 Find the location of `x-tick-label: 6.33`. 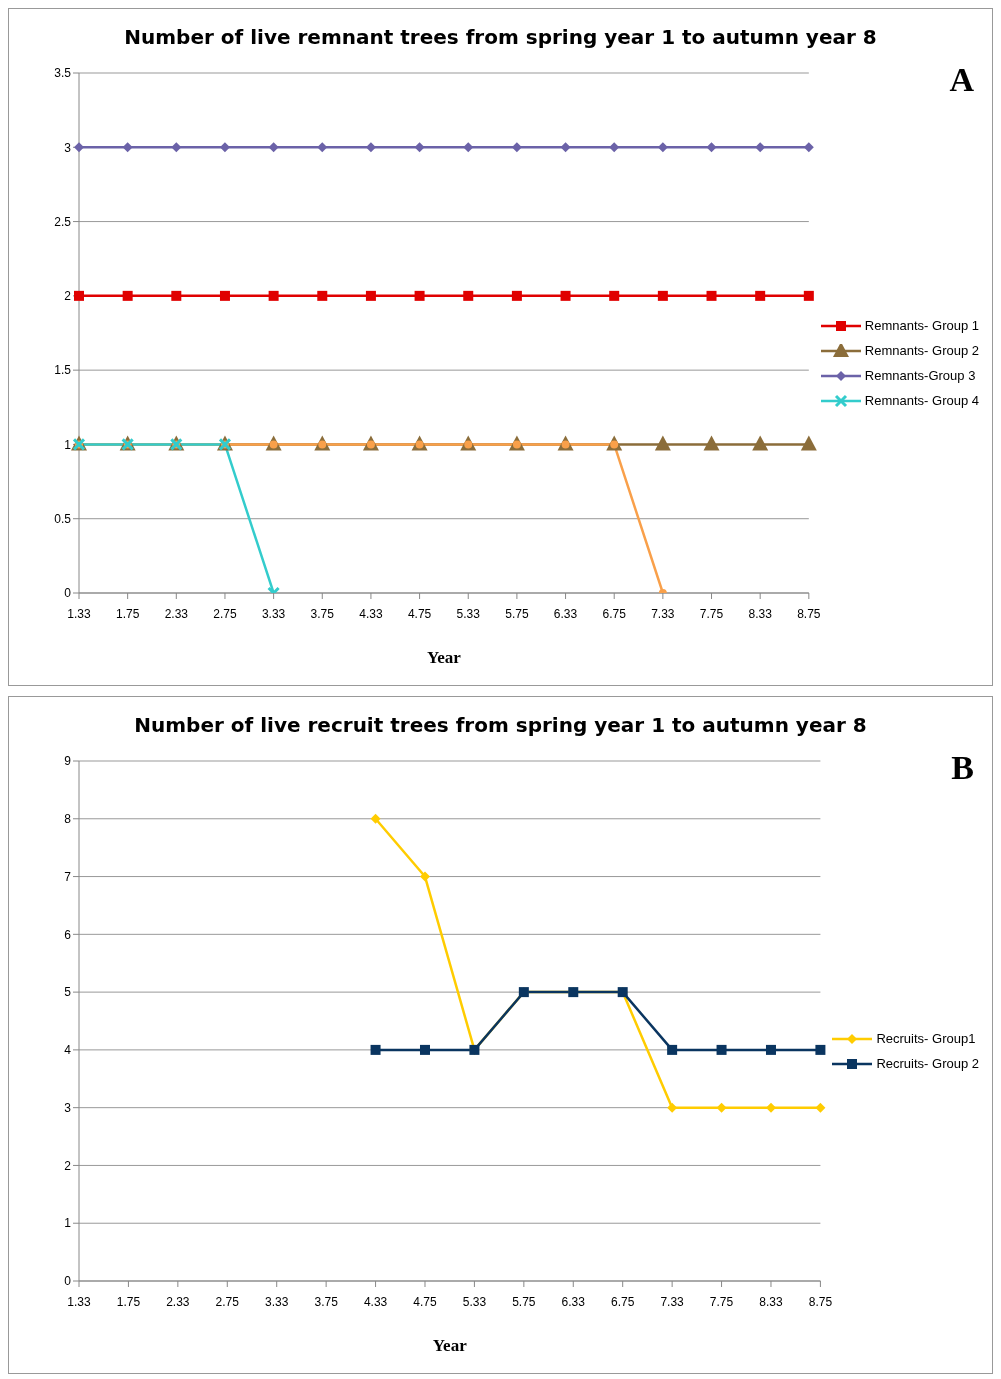

x-tick-label: 6.33 is located at coordinates (565, 613).